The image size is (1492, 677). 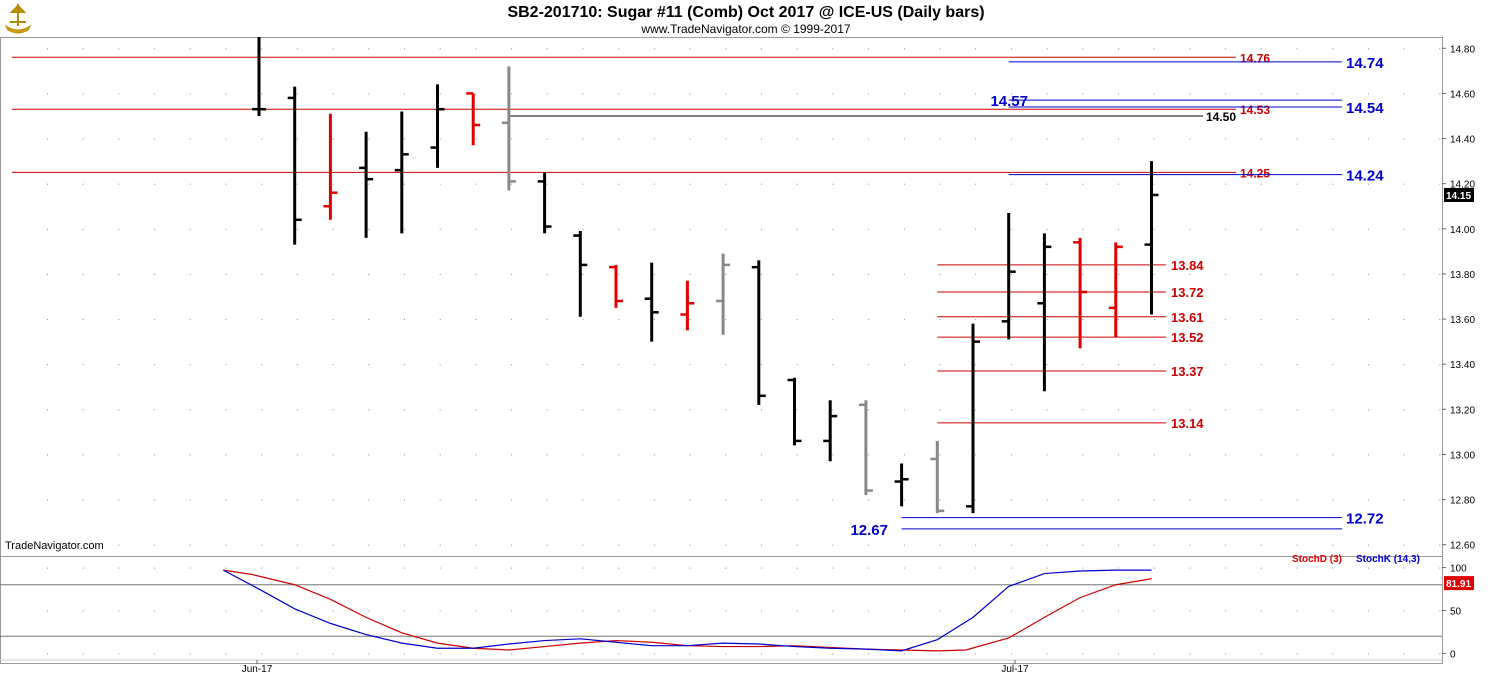 What do you see at coordinates (687, 610) in the screenshot?
I see `stochk-series-line` at bounding box center [687, 610].